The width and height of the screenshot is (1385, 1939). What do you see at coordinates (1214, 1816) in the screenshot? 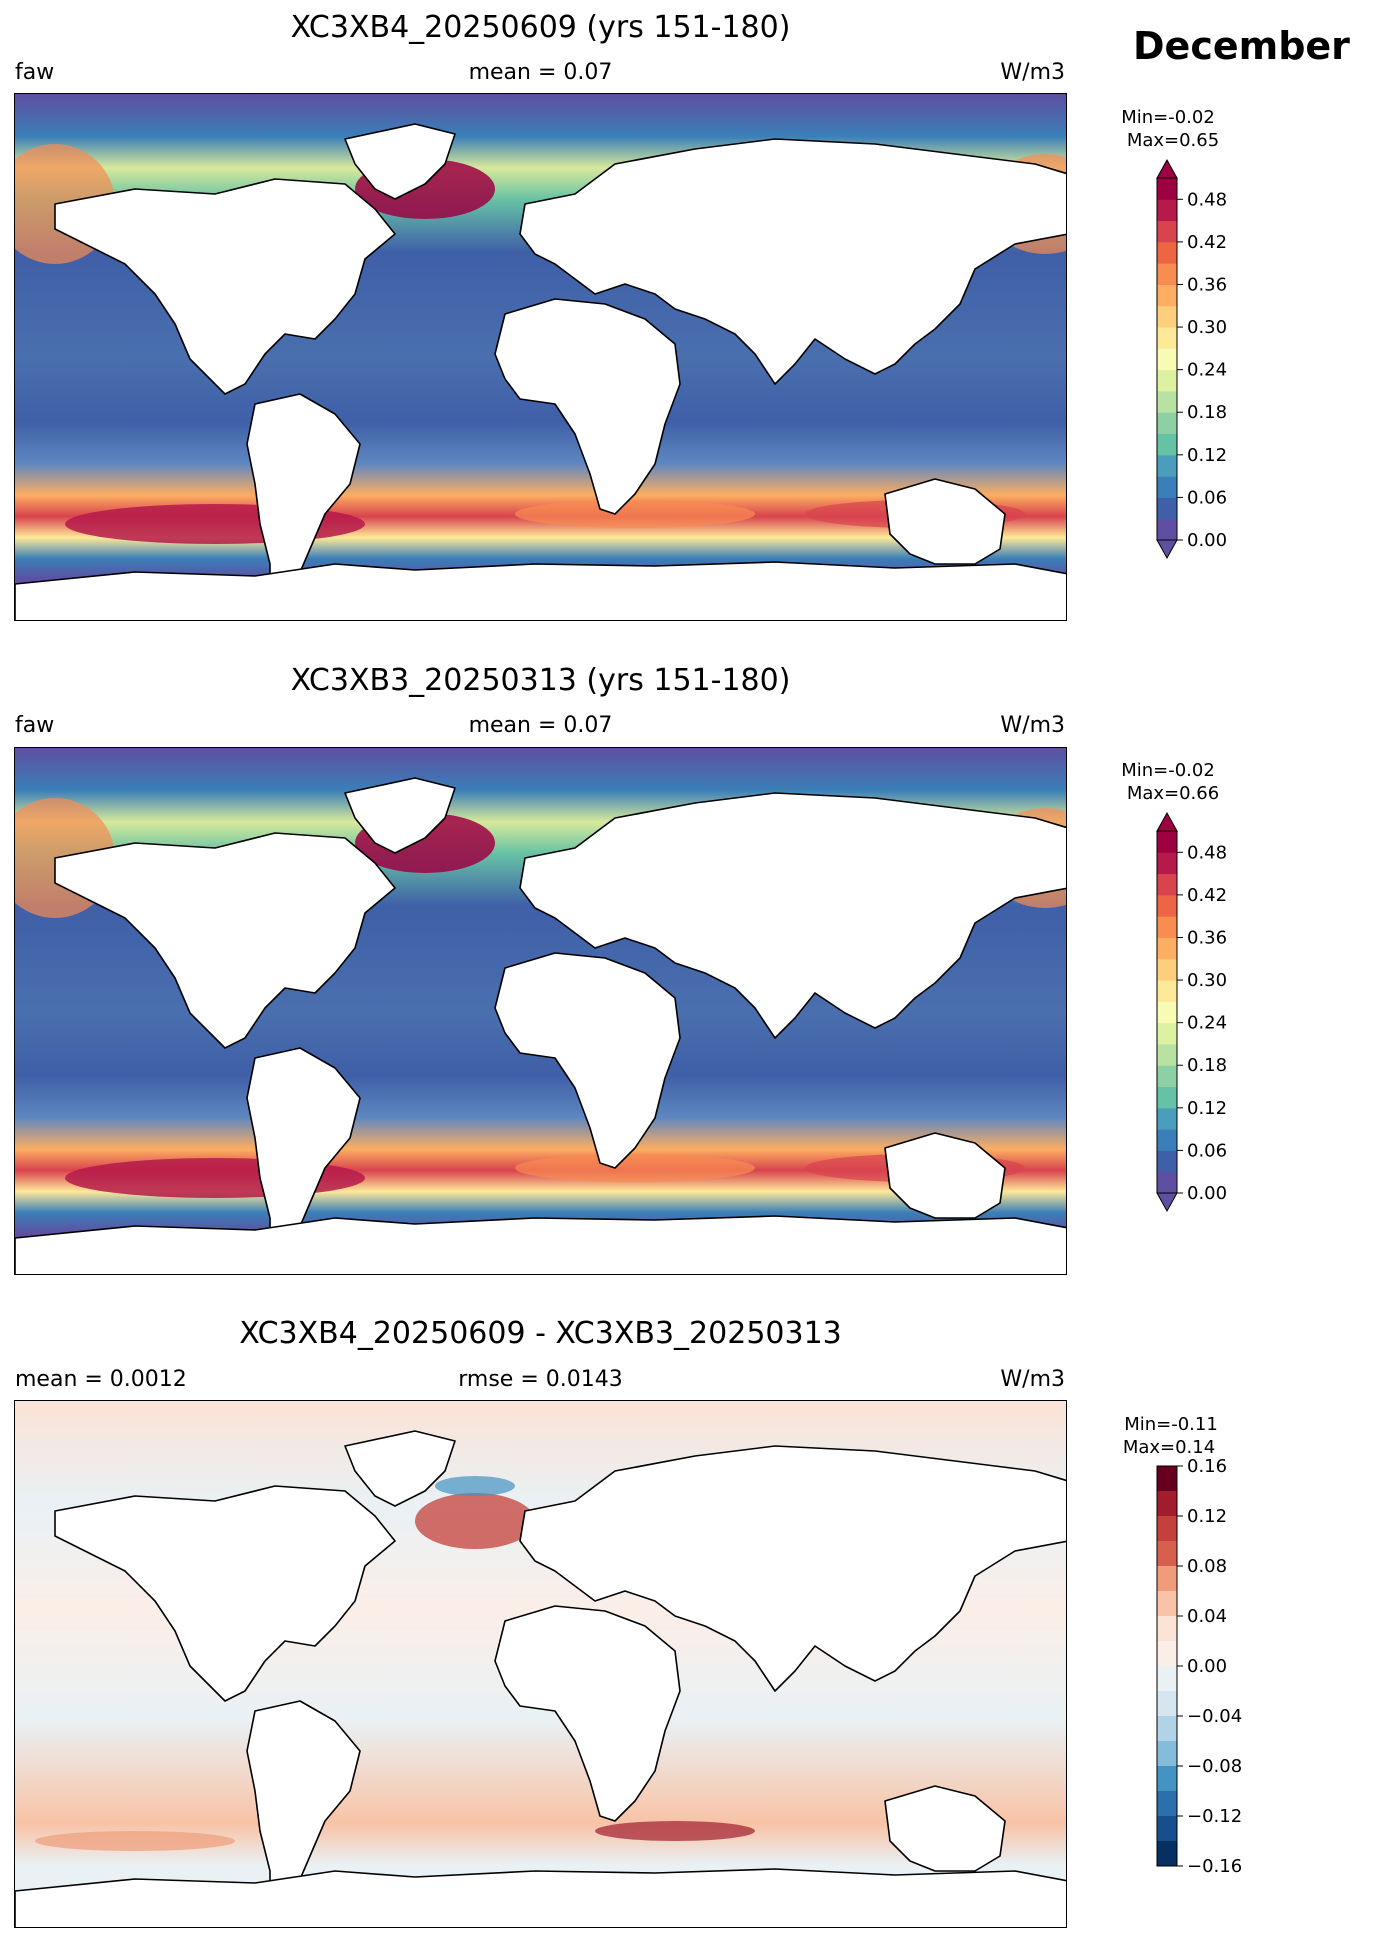
I see `colorbar-tick-label: −0.12` at bounding box center [1214, 1816].